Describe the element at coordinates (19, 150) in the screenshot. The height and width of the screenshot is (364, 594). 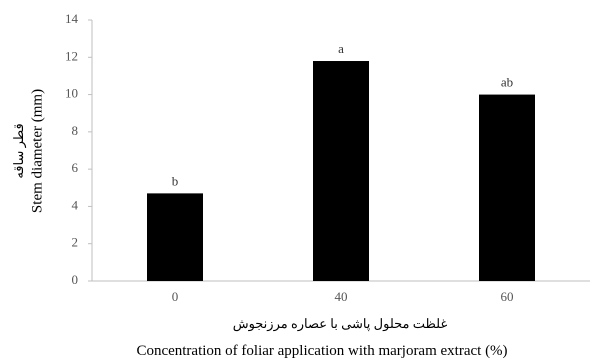
I see `y-axis-label-persian: قطر ساقه` at that location.